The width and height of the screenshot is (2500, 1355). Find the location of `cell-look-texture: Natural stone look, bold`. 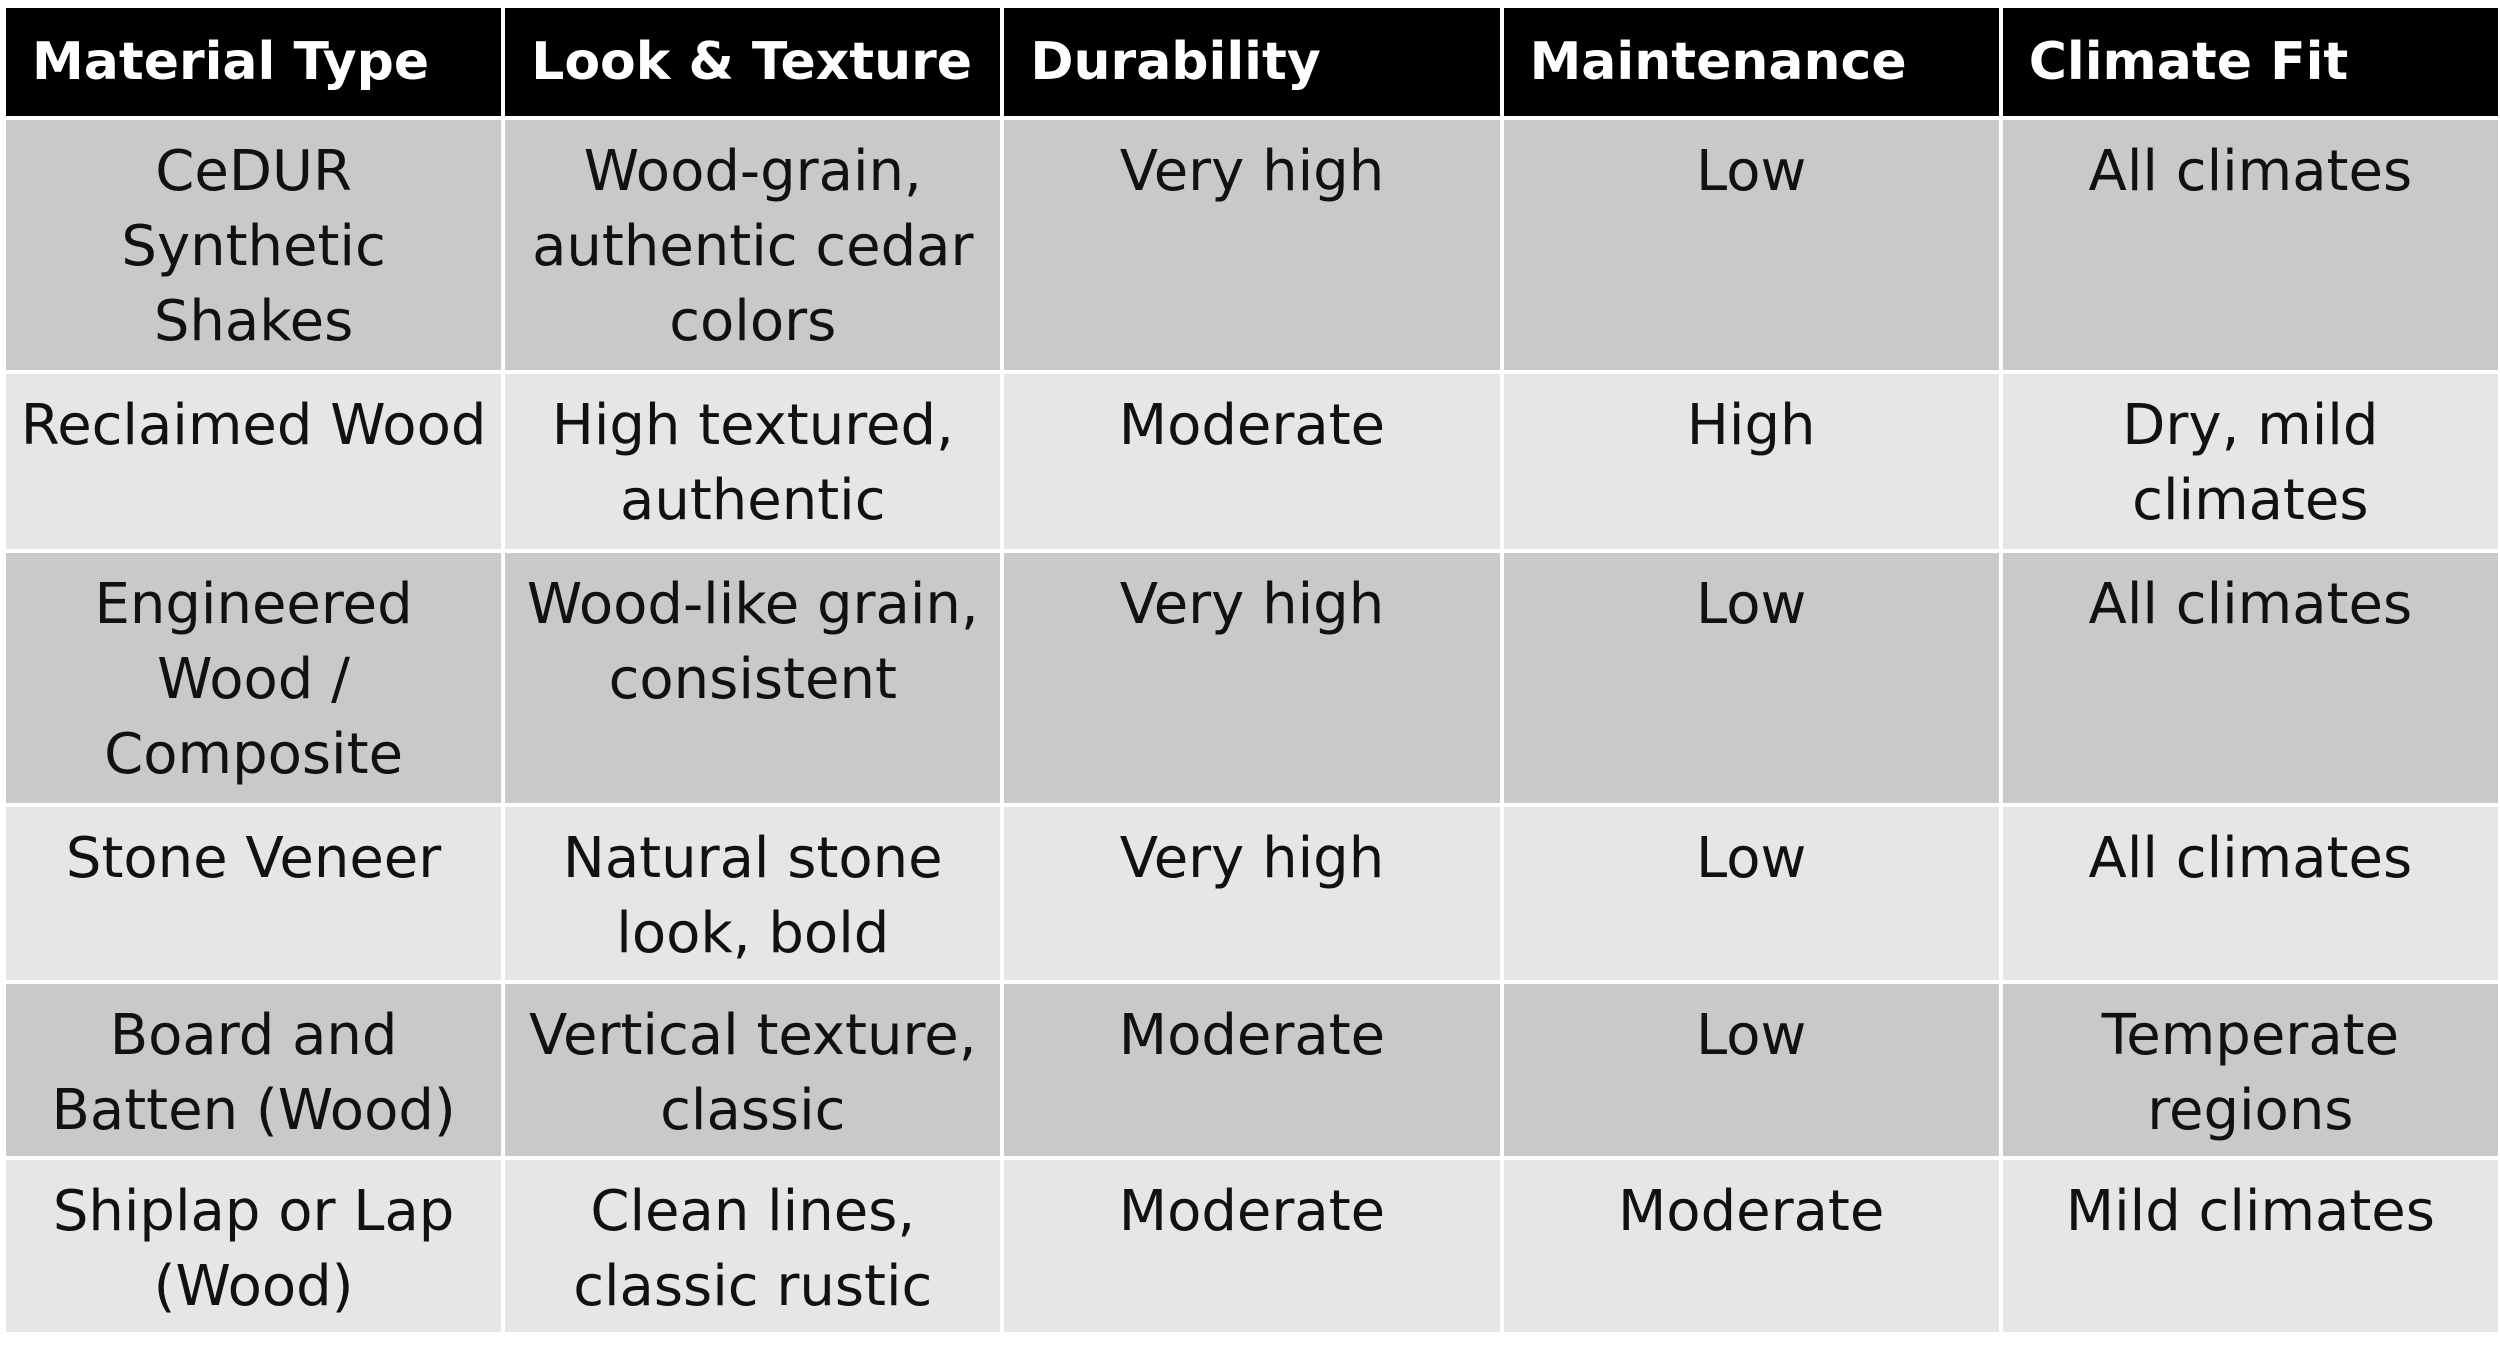

cell-look-texture: Natural stone look, bold is located at coordinates (753, 893).